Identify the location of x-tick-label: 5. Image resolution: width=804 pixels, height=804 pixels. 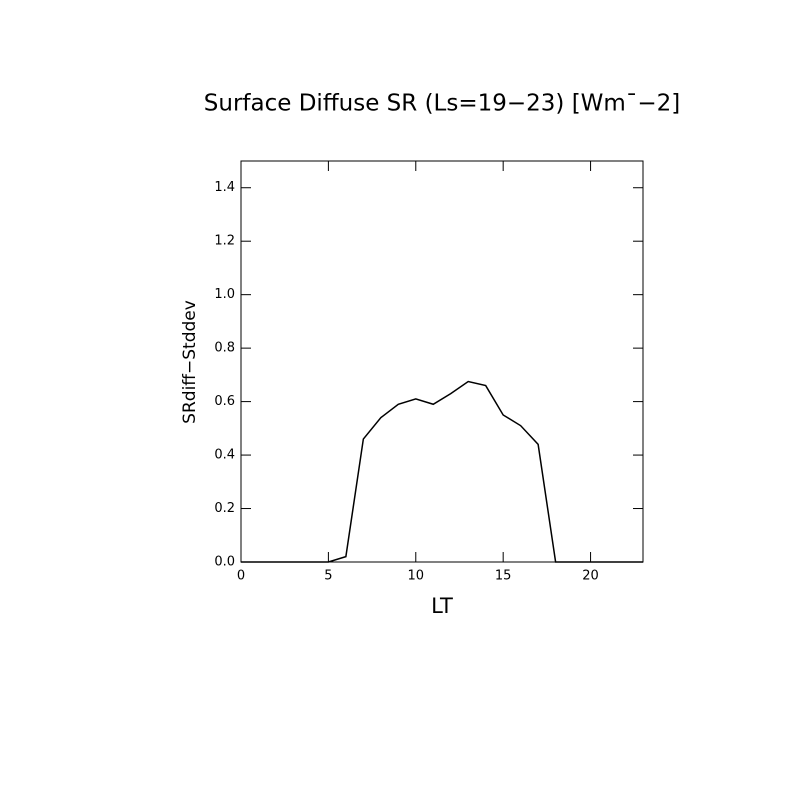
(328, 576).